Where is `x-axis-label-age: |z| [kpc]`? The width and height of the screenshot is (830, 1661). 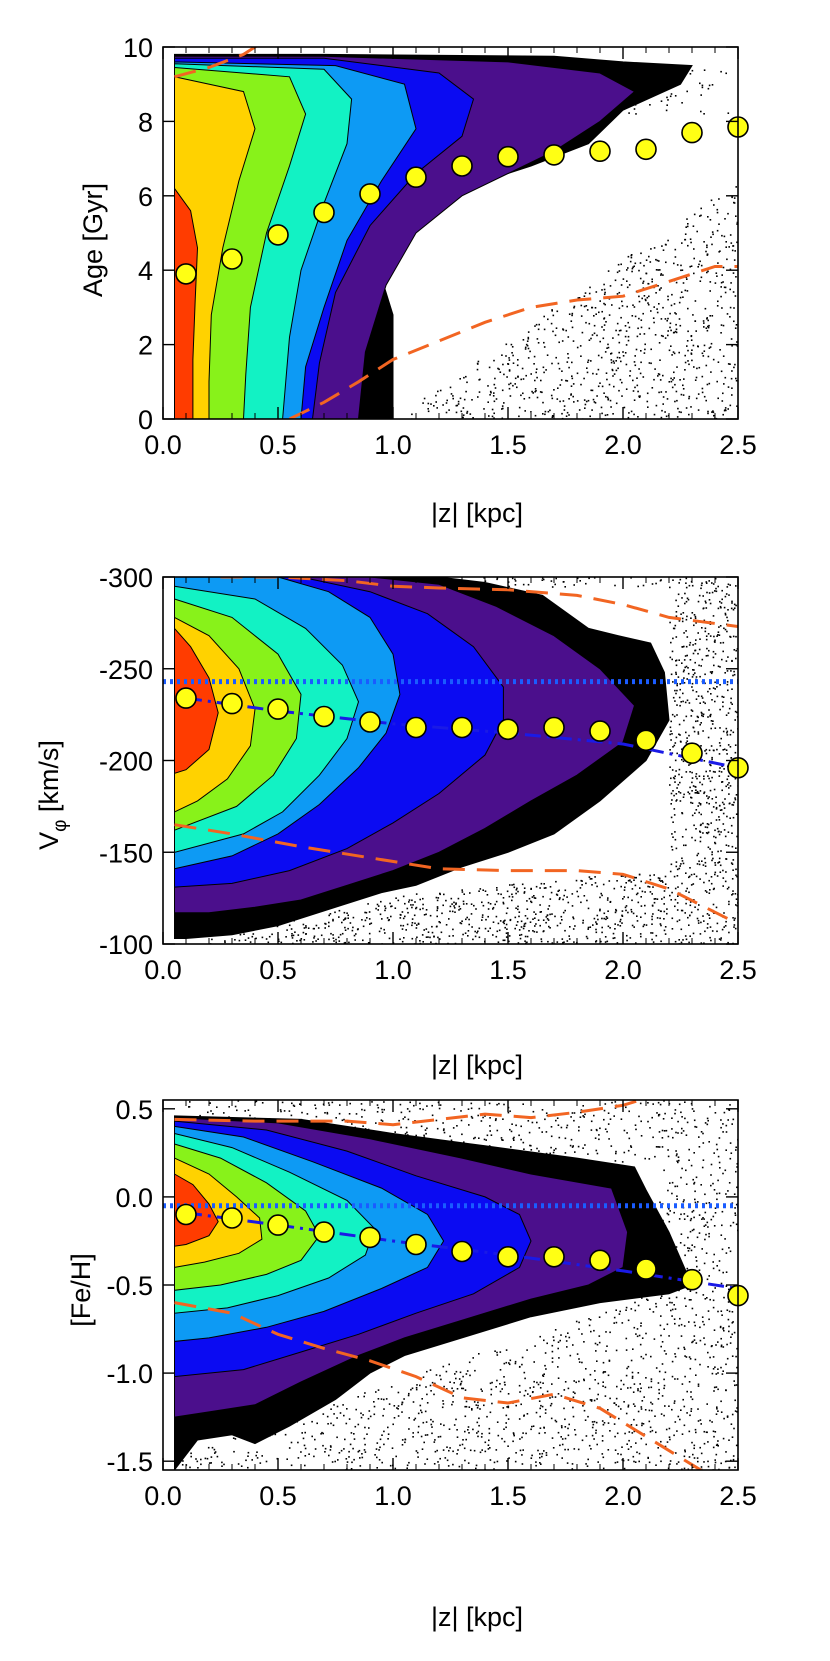
x-axis-label-age: |z| [kpc] is located at coordinates (477, 513).